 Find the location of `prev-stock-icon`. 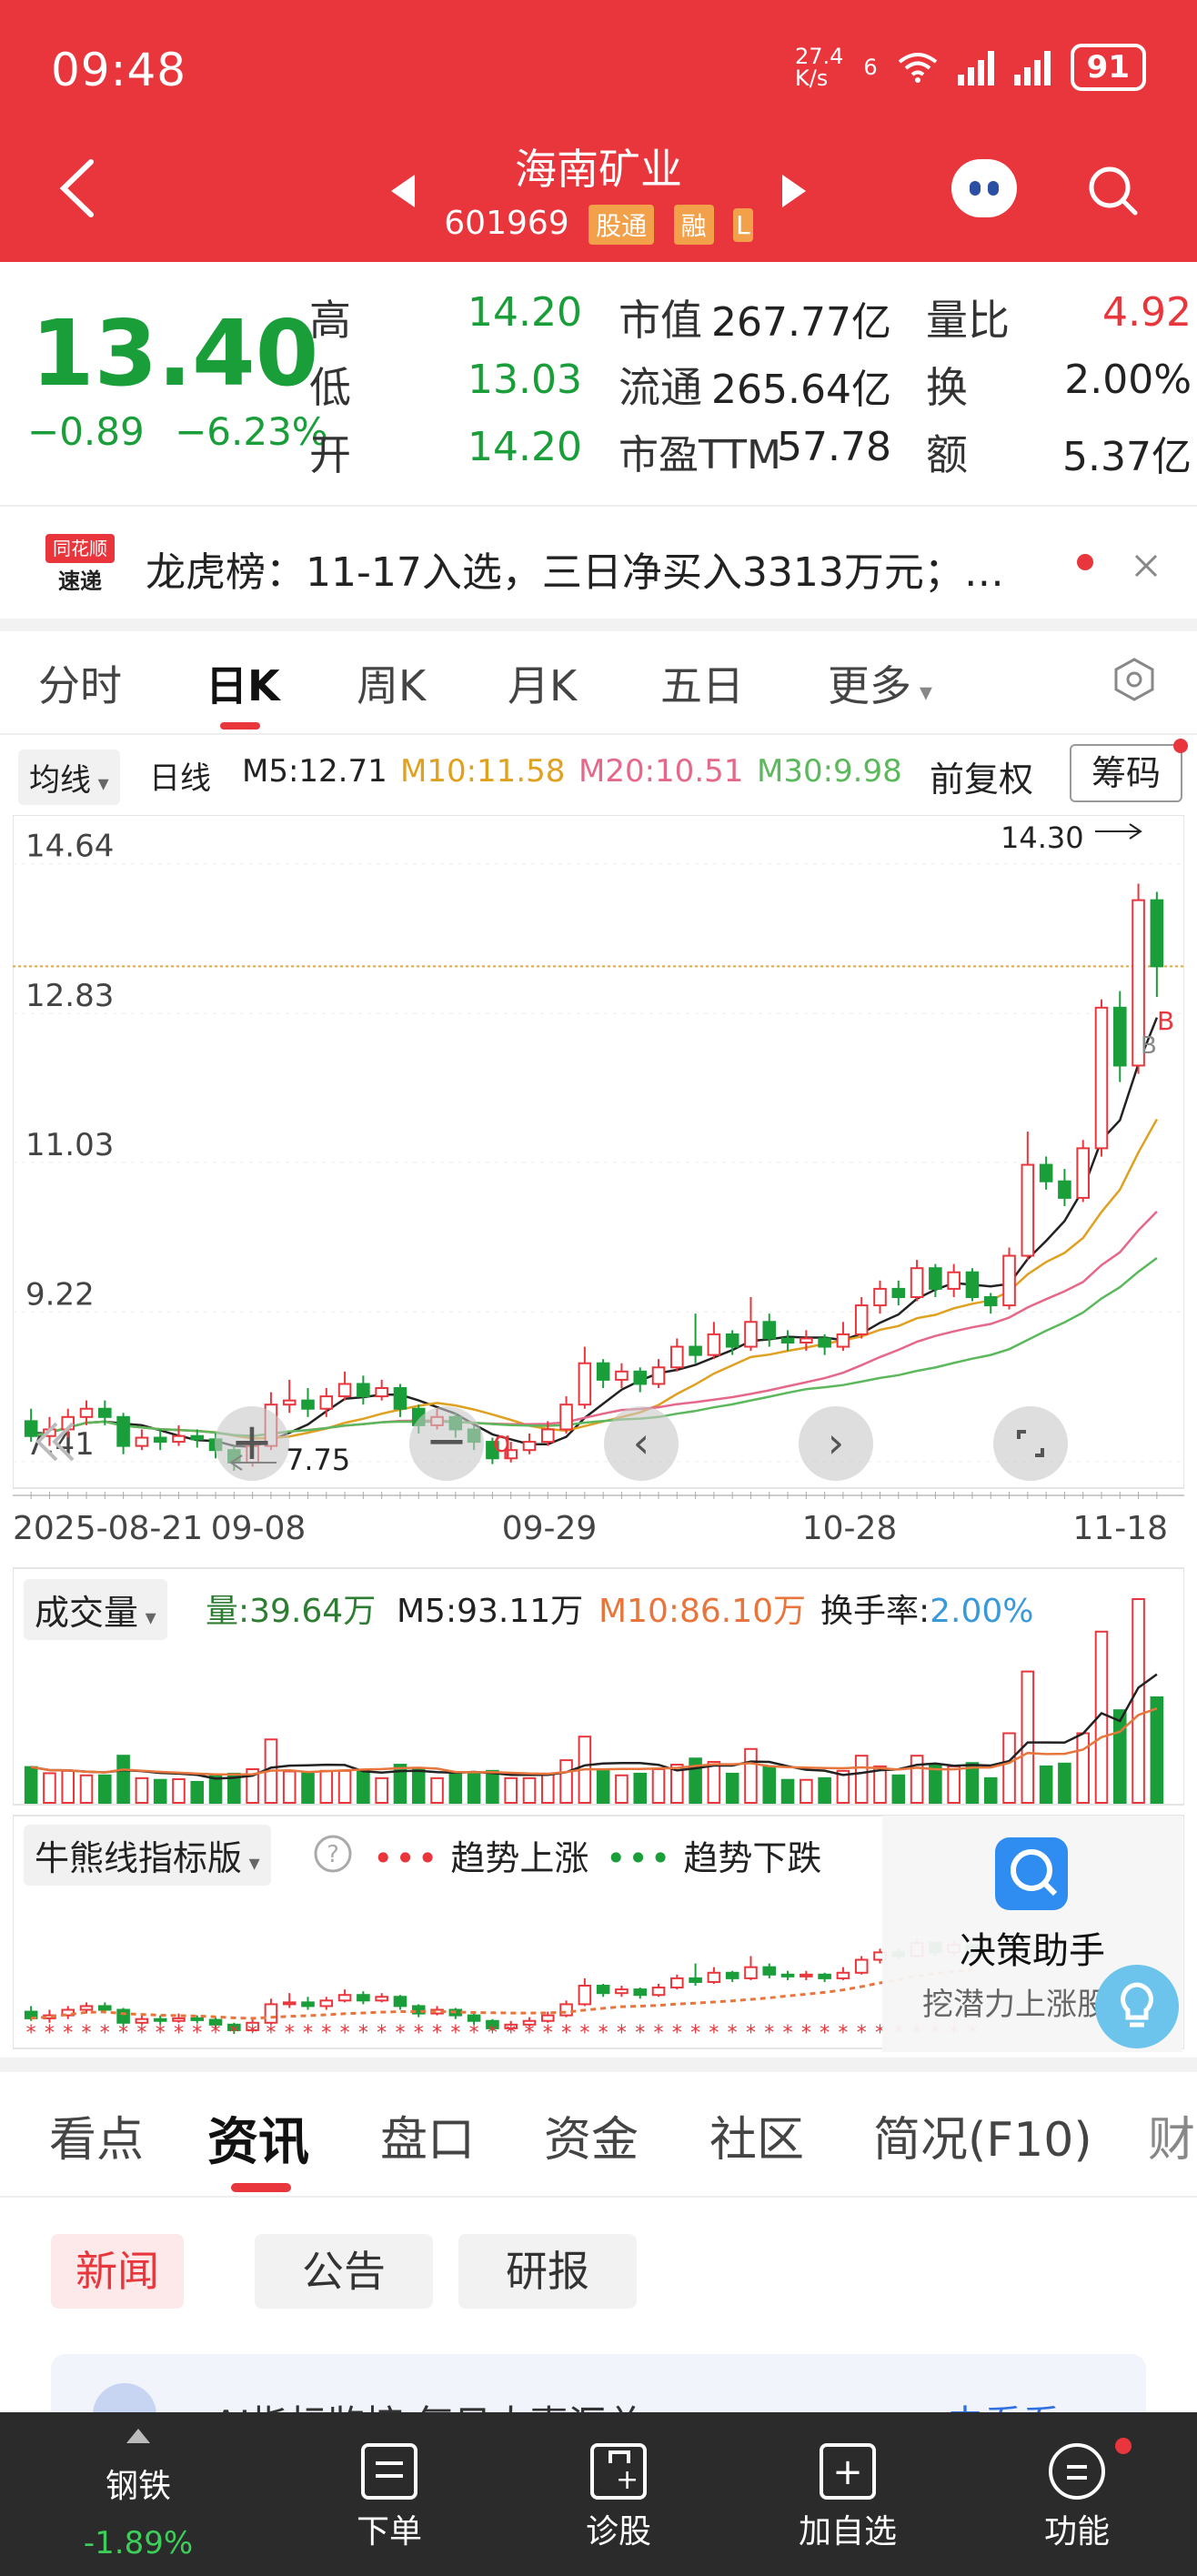

prev-stock-icon is located at coordinates (403, 191).